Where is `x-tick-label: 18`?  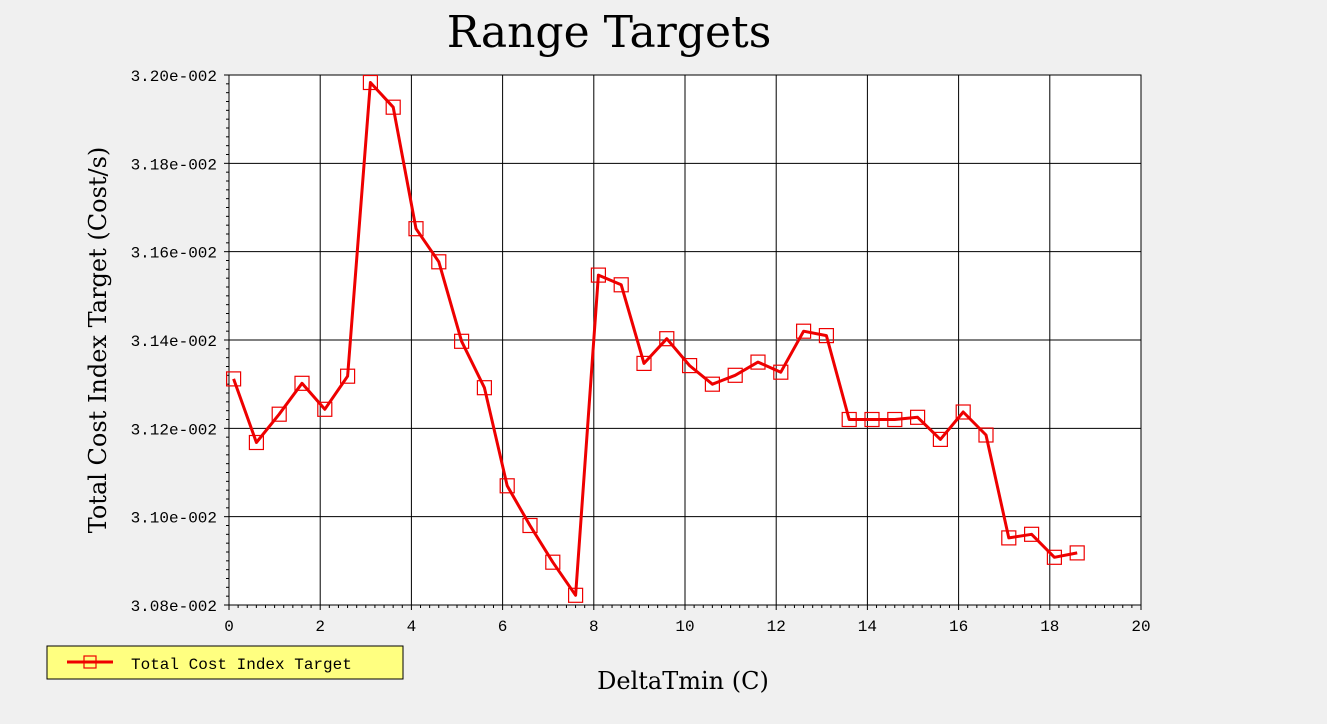 x-tick-label: 18 is located at coordinates (1049, 627).